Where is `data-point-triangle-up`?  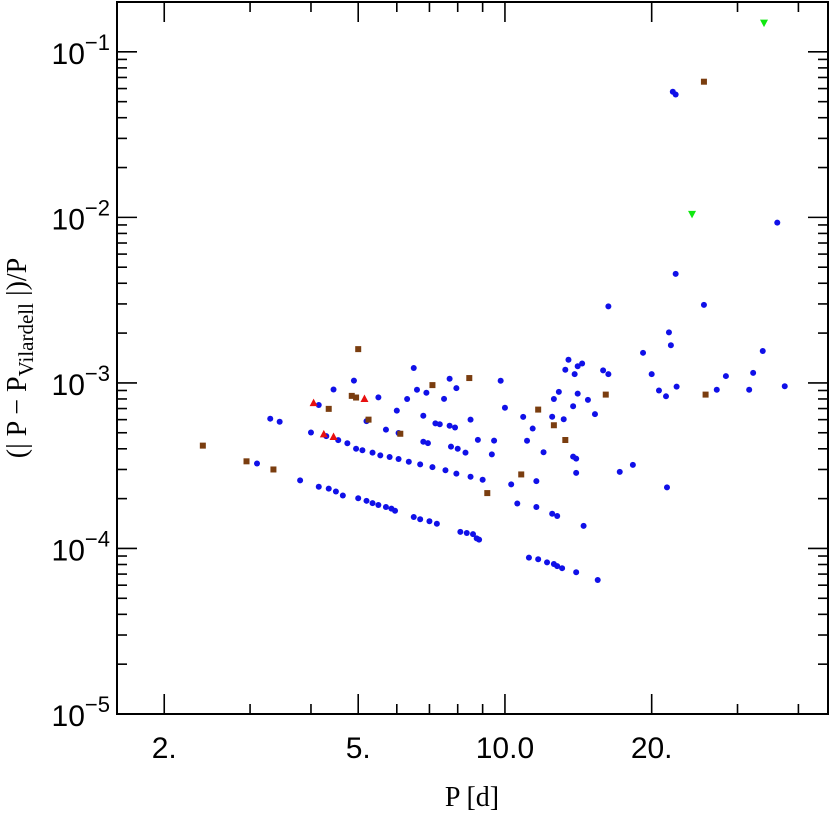 data-point-triangle-up is located at coordinates (333, 436).